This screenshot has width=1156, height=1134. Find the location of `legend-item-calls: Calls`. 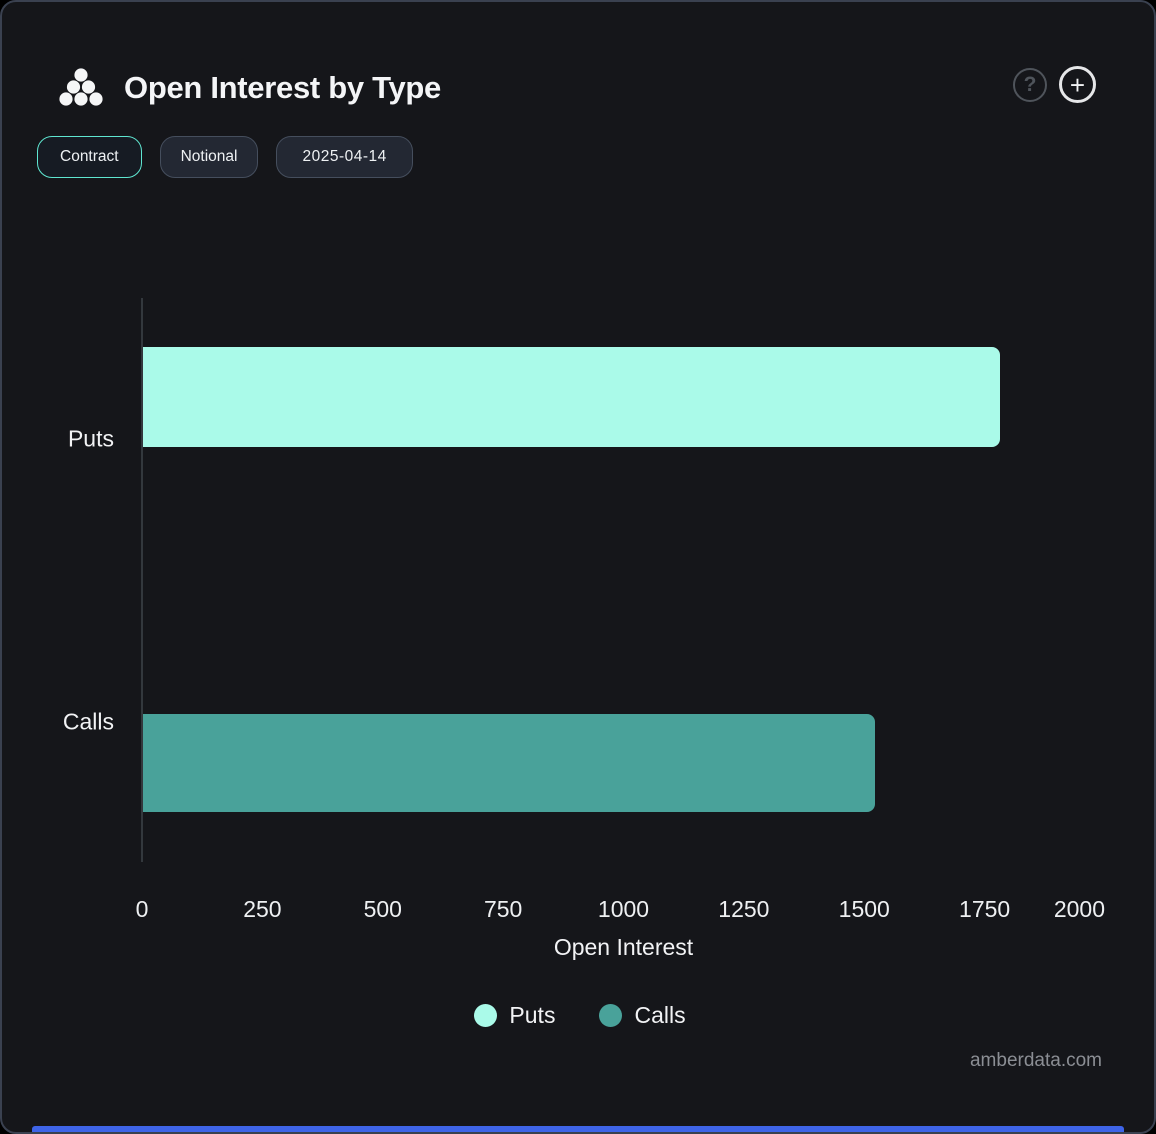

legend-item-calls: Calls is located at coordinates (642, 1015).